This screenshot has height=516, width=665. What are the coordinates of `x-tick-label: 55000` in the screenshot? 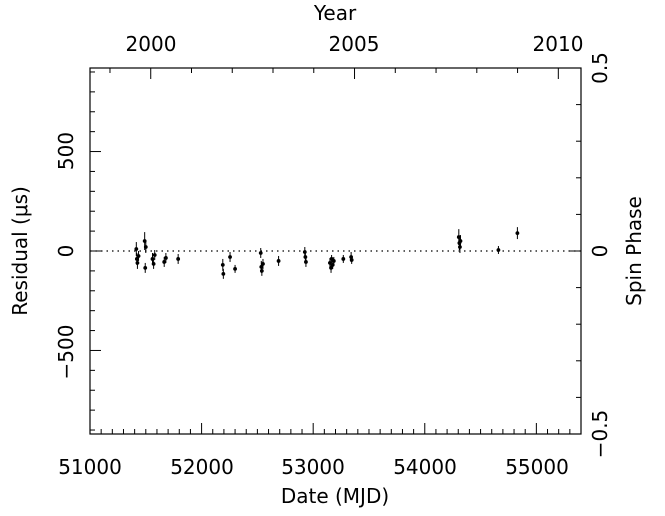 It's located at (537, 467).